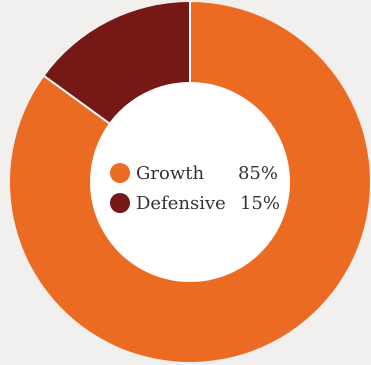  I want to click on legend-item-growth: Growth 85%, so click(195, 173).